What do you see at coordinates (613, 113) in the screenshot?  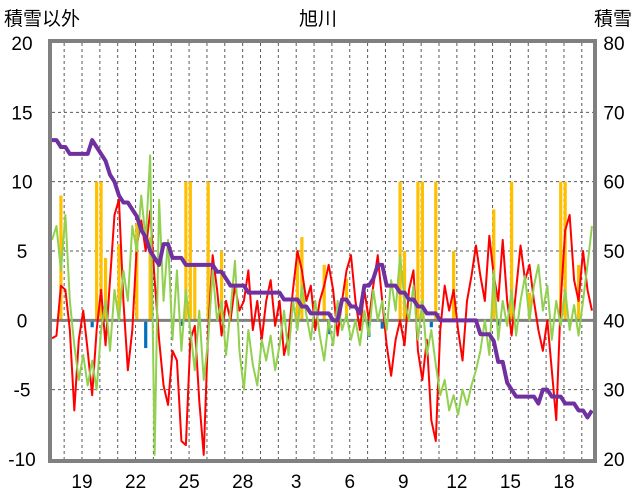 I see `right-tick-label: 70` at bounding box center [613, 113].